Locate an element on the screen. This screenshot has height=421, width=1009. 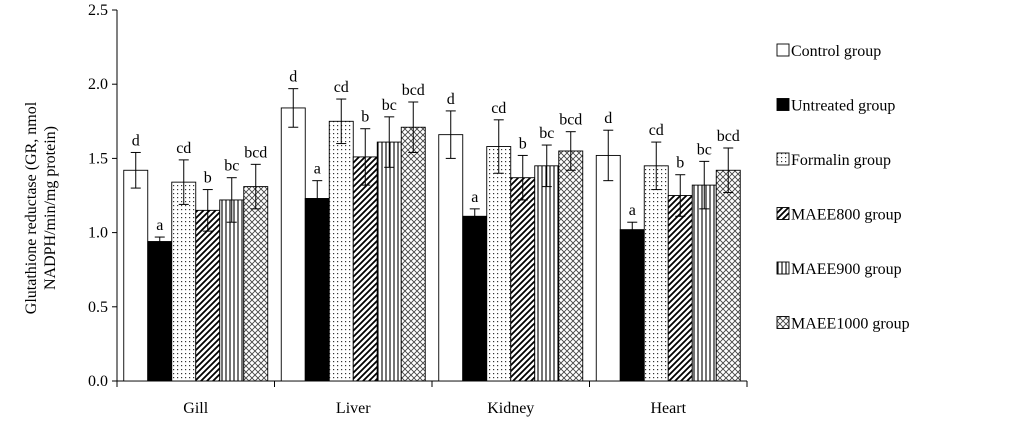
x-tick-label: Gill is located at coordinates (195, 408).